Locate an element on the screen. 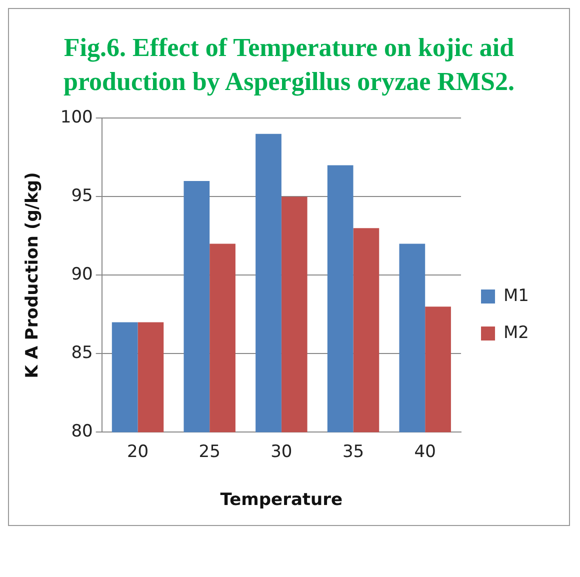 The width and height of the screenshot is (580, 577). y-tick-label: 85 is located at coordinates (82, 353).